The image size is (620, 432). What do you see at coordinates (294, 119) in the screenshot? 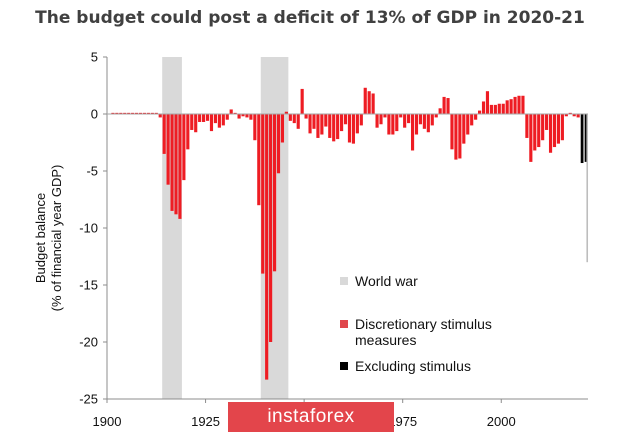
I see `bar-1947` at bounding box center [294, 119].